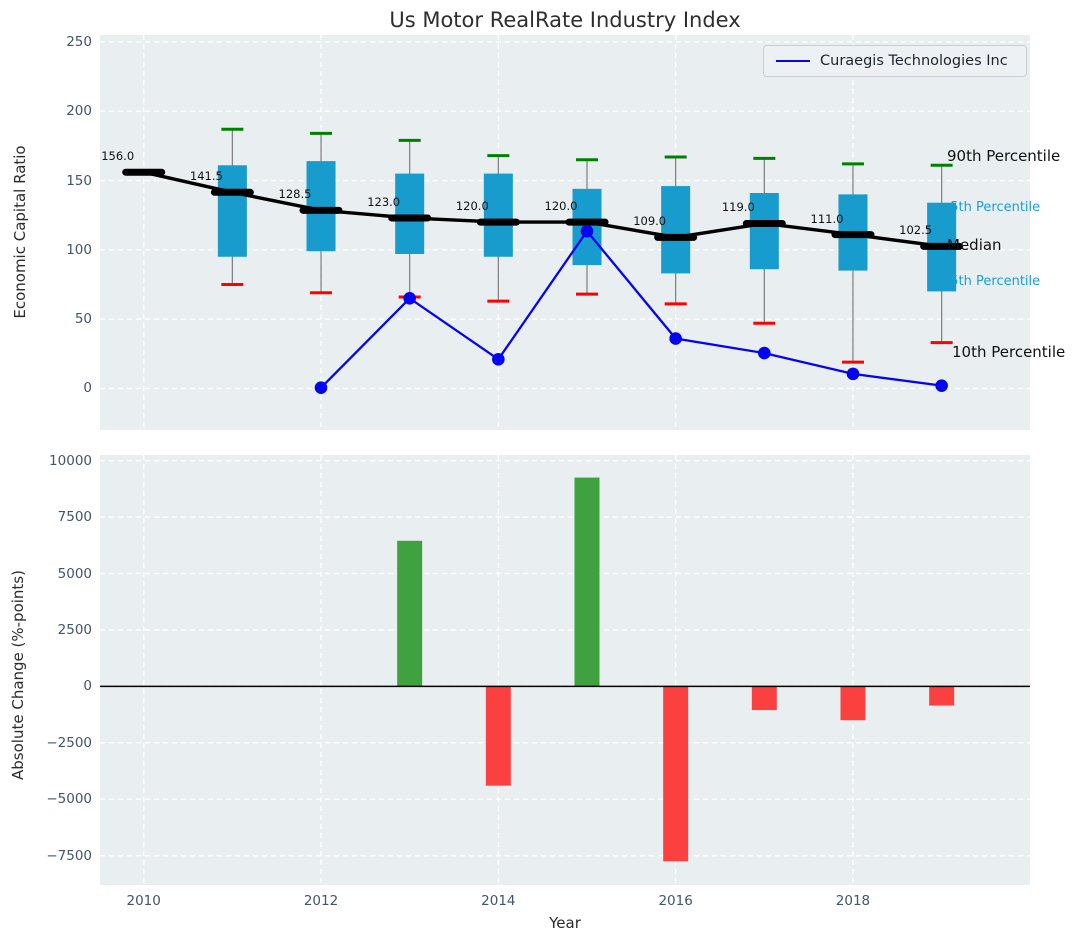 This screenshot has width=1085, height=942. What do you see at coordinates (20, 232) in the screenshot?
I see `top-y-axis-label: Economic Capital Ratio` at bounding box center [20, 232].